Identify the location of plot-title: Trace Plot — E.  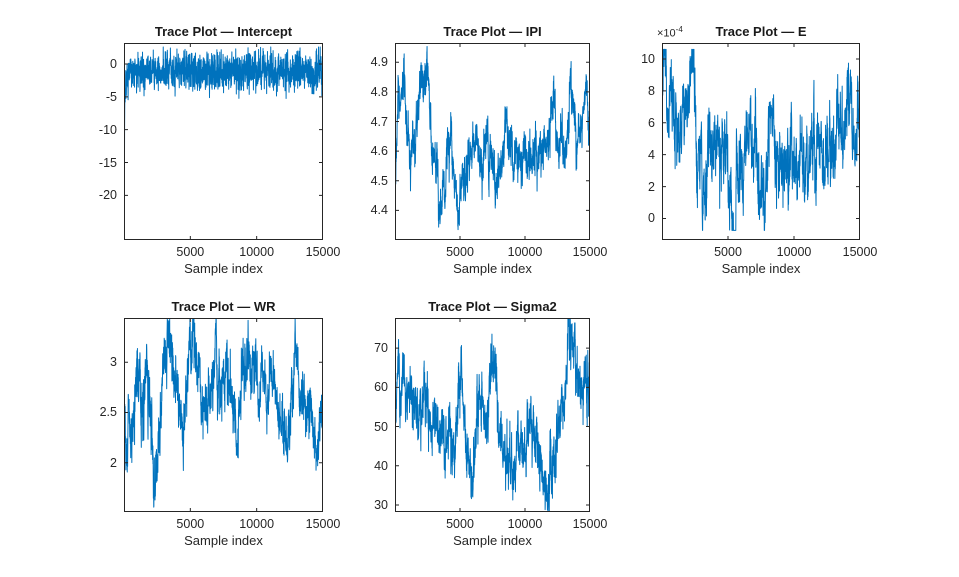
(761, 31).